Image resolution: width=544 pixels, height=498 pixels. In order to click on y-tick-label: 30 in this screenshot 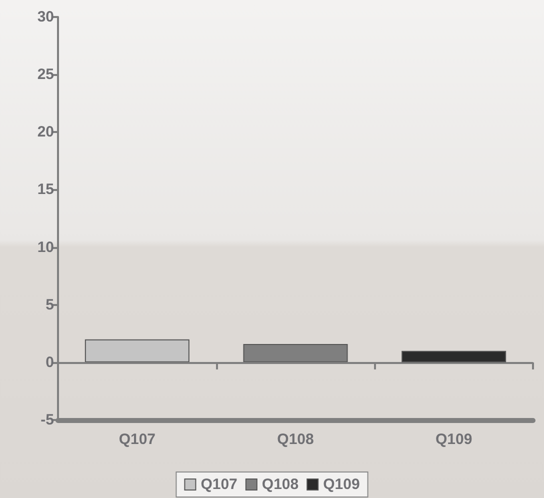, I will do `click(45, 17)`.